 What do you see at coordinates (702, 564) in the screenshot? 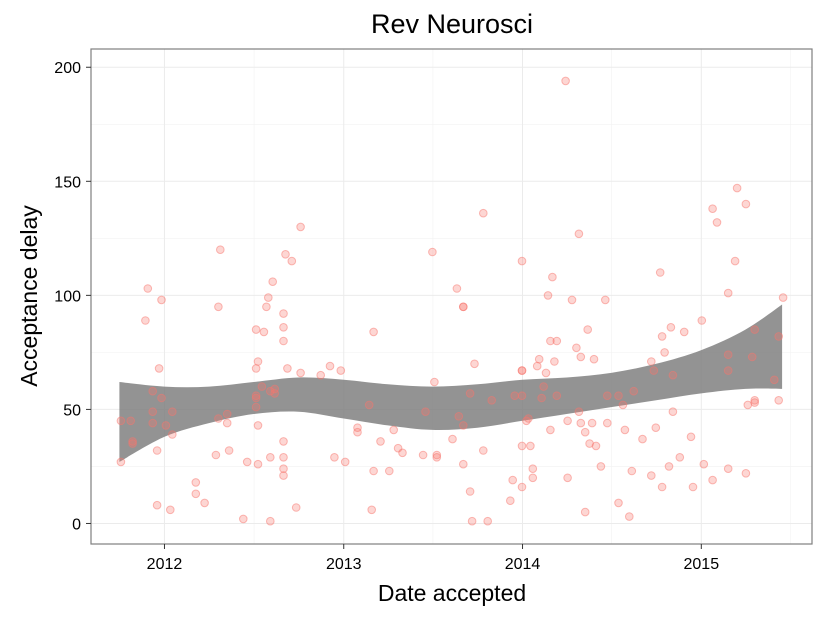
I see `x-tick-label: 2015` at bounding box center [702, 564].